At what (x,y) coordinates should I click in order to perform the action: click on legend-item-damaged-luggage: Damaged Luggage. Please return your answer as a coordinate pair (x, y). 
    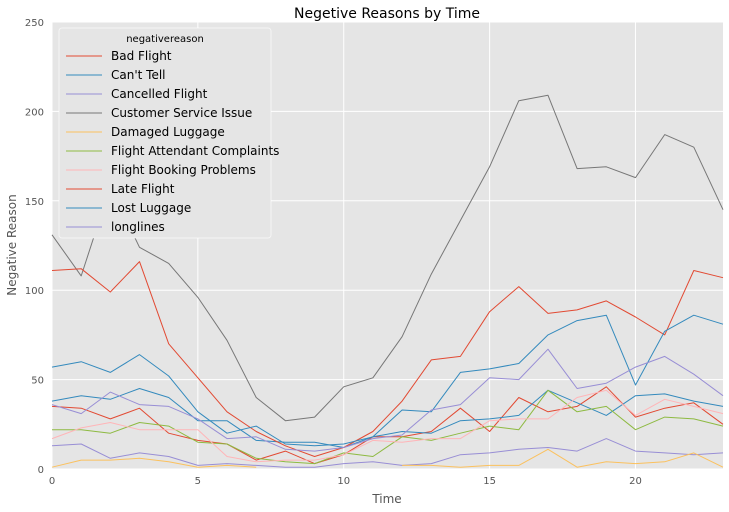
    Looking at the image, I should click on (145, 132).